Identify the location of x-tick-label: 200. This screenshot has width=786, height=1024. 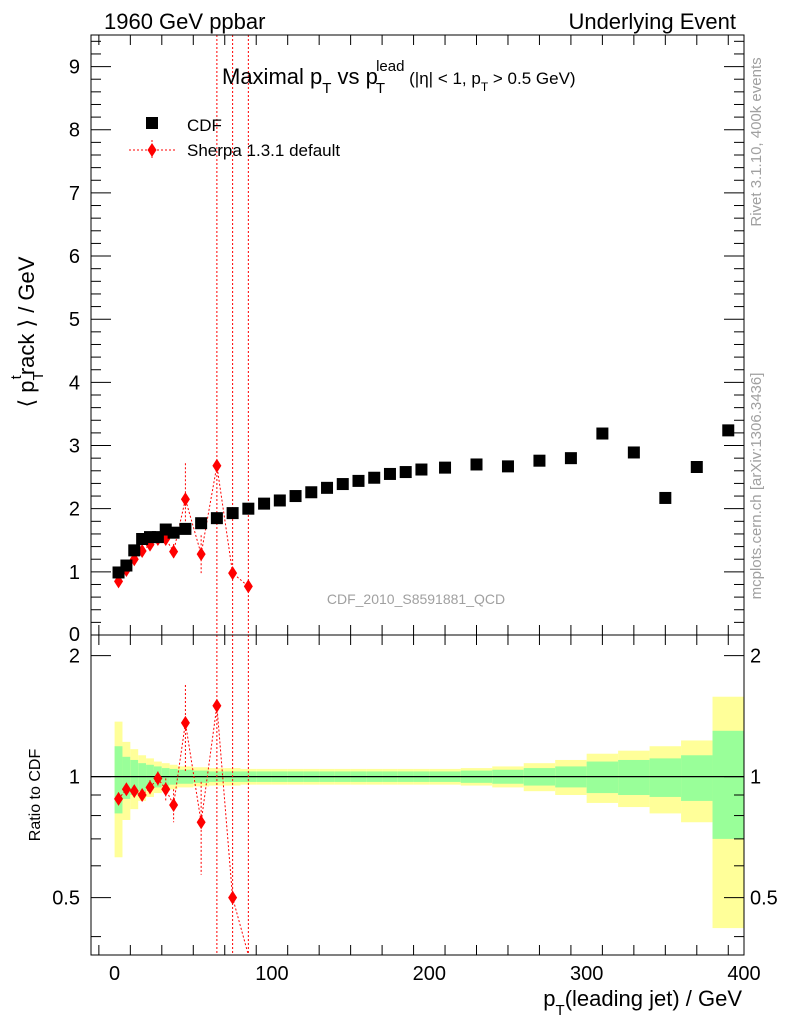
(429, 974).